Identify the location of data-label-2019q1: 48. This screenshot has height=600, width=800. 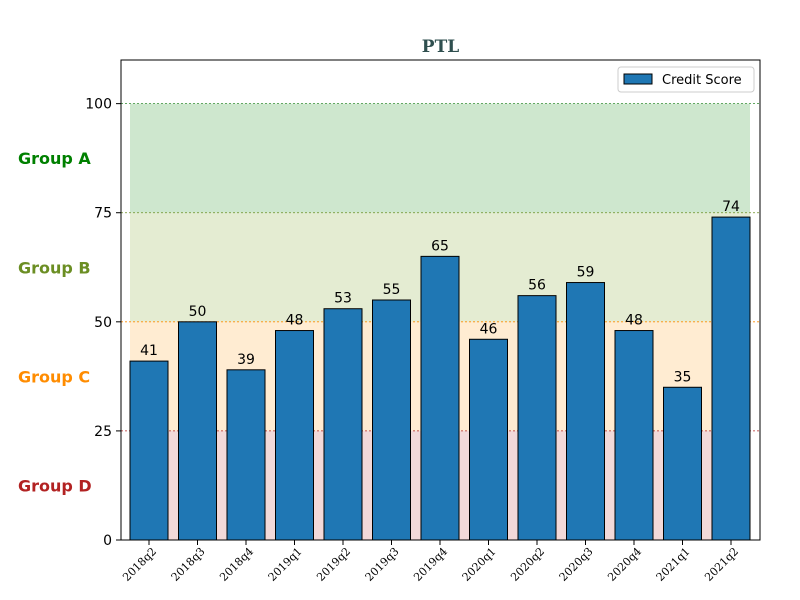
(295, 321).